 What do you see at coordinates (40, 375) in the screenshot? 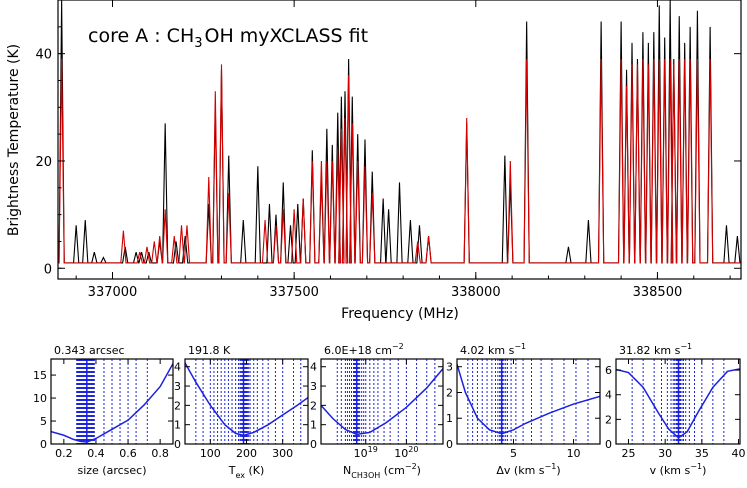
I see `y-tick-label: 15` at bounding box center [40, 375].